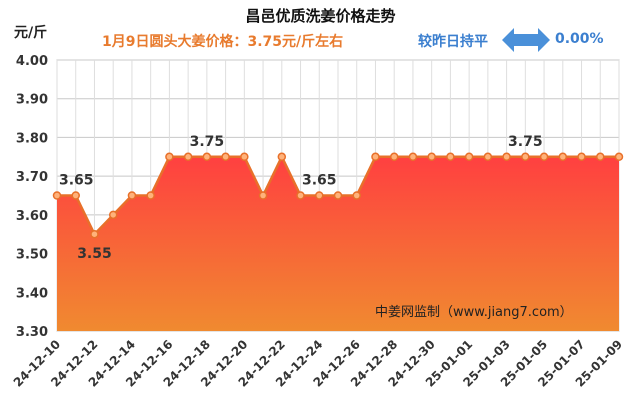 This screenshot has height=410, width=641. Describe the element at coordinates (320, 16) in the screenshot. I see `chart-title: 昌邑优质洗姜价格走势` at that location.